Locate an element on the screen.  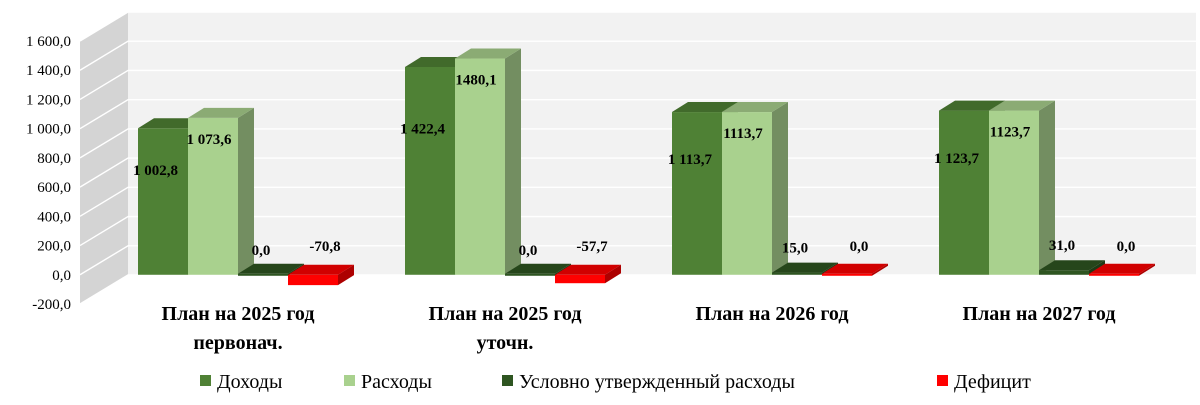
data-label: -57,7 is located at coordinates (592, 247).